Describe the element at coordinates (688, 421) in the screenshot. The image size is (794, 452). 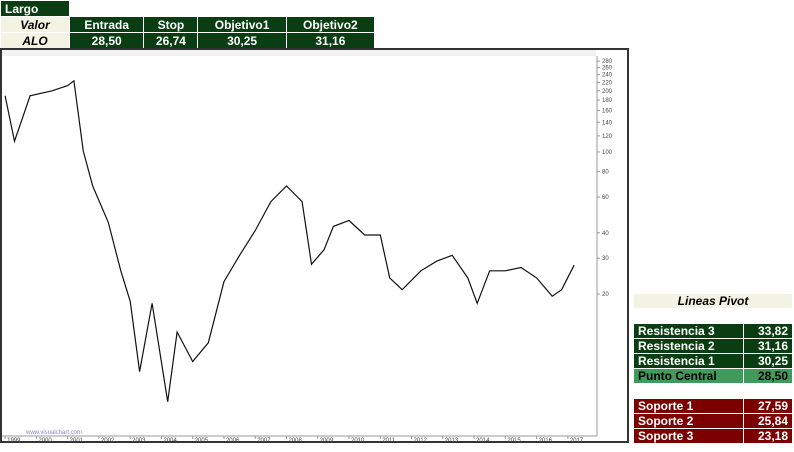
I see `pivot-label: Soporte 2` at that location.